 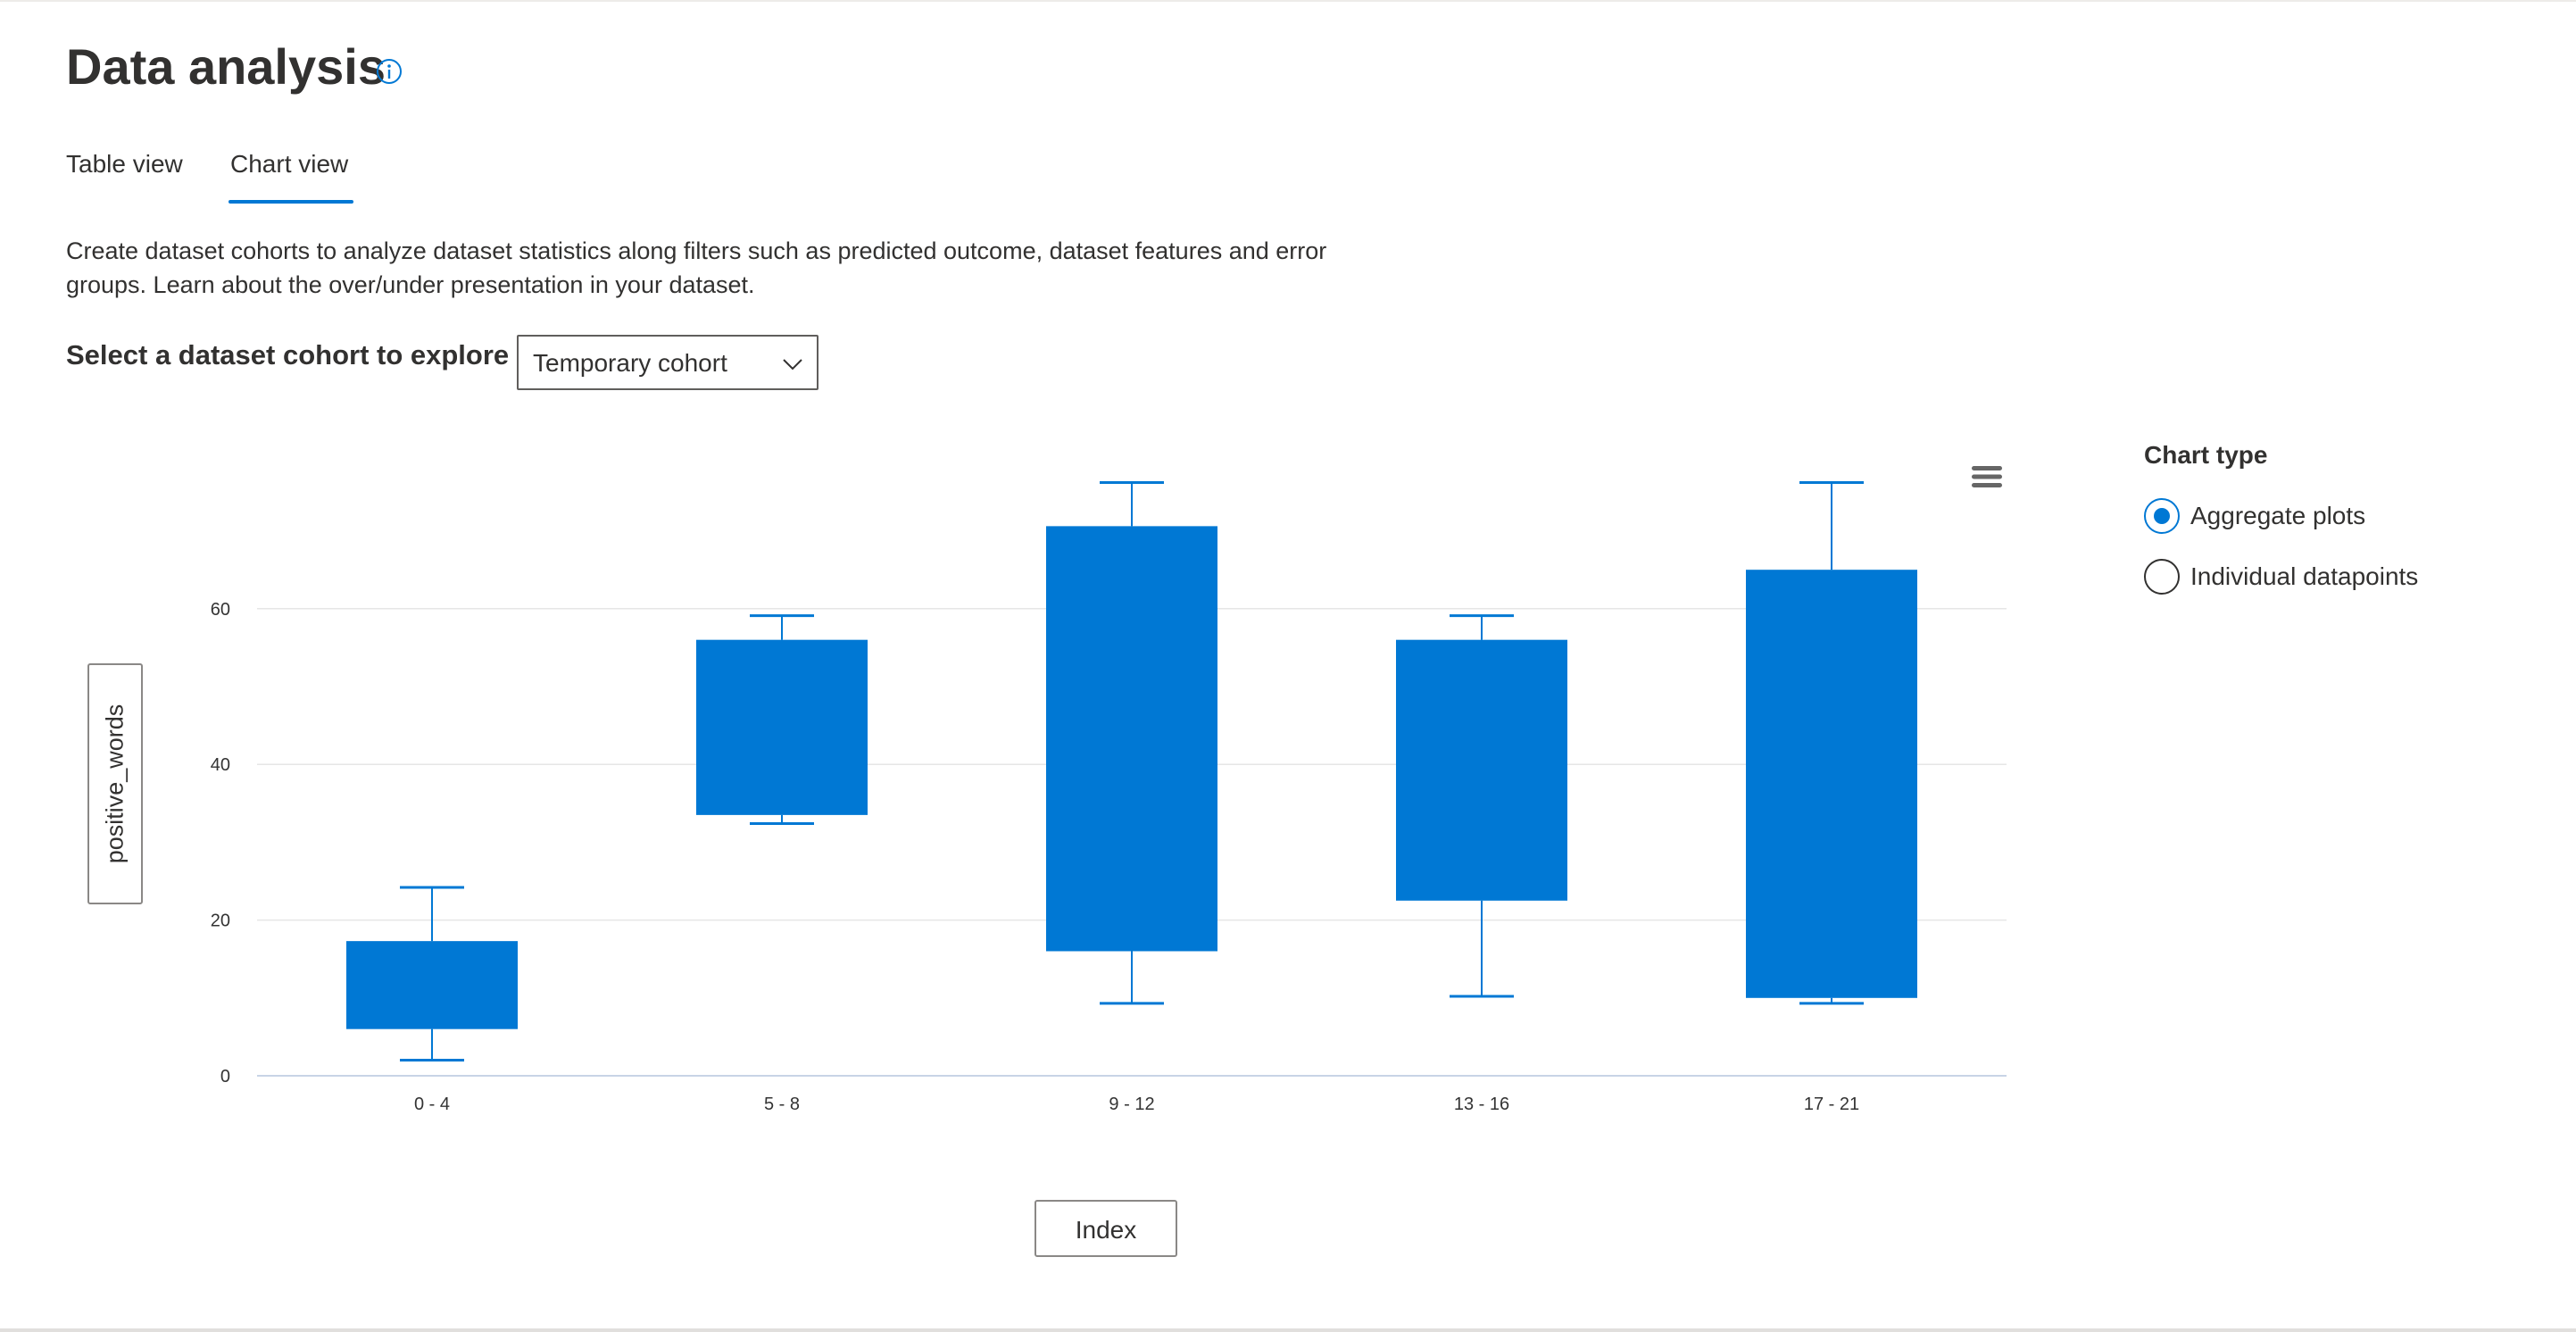 What do you see at coordinates (792, 364) in the screenshot?
I see `chevron-down-icon` at bounding box center [792, 364].